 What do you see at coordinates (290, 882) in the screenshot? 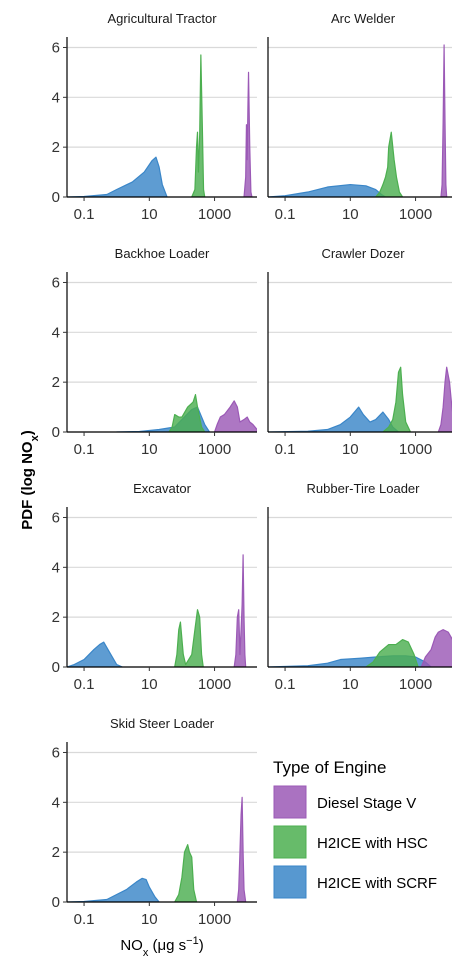
I see `legend-entry-h2ice-with-scrf-swatch` at bounding box center [290, 882].